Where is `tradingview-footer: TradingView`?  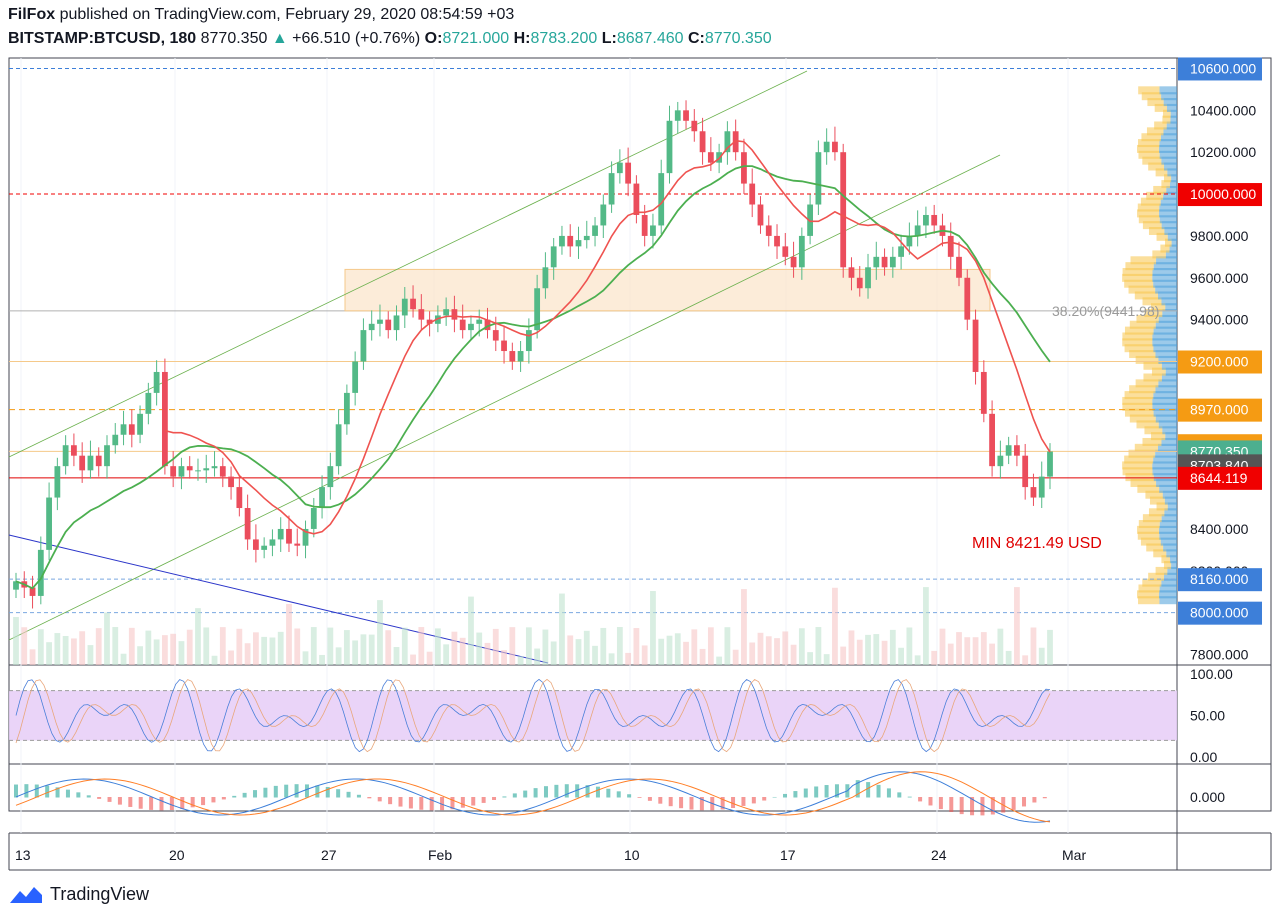 tradingview-footer: TradingView is located at coordinates (78, 894).